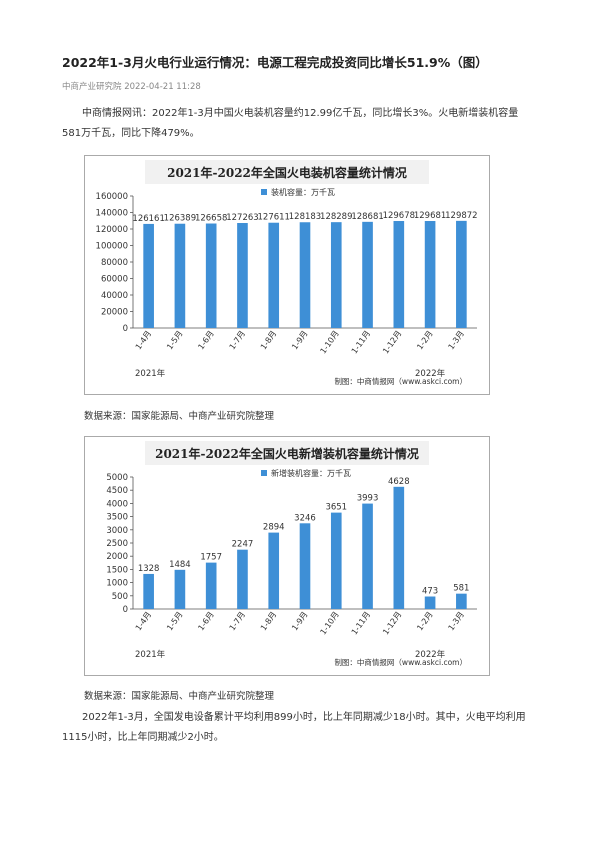 Image resolution: width=595 pixels, height=842 pixels. What do you see at coordinates (174, 621) in the screenshot?
I see `chart-2-category-label: 1-5月` at bounding box center [174, 621].